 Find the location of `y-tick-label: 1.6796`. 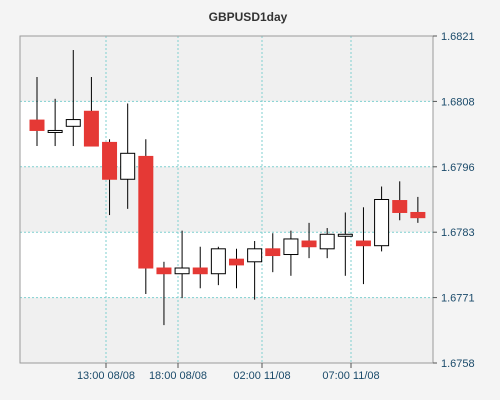

y-tick-label: 1.6796 is located at coordinates (458, 168).